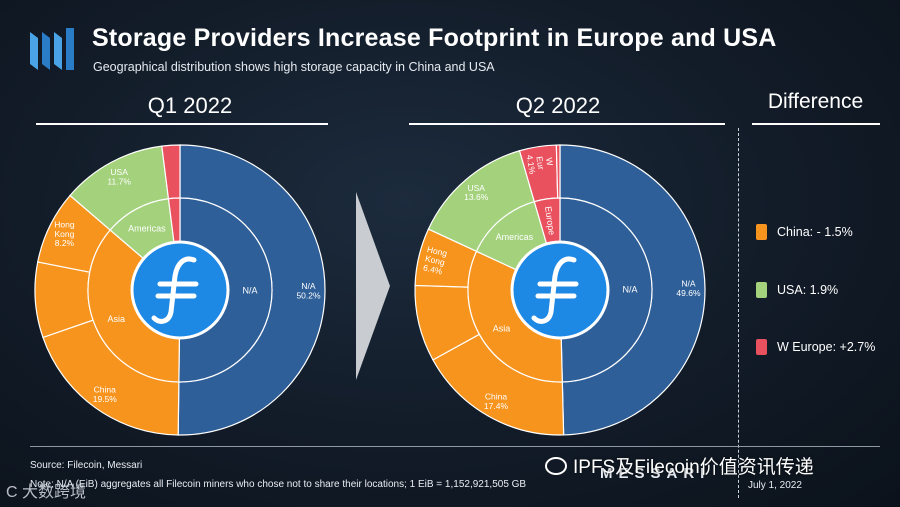  What do you see at coordinates (761, 347) in the screenshot?
I see `weurope-swatch` at bounding box center [761, 347].